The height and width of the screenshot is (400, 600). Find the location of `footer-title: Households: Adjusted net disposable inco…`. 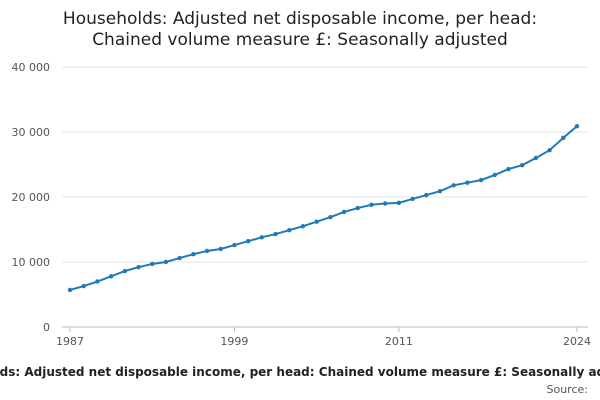

footer-title: Households: Adjusted net disposable inco… is located at coordinates (300, 372).